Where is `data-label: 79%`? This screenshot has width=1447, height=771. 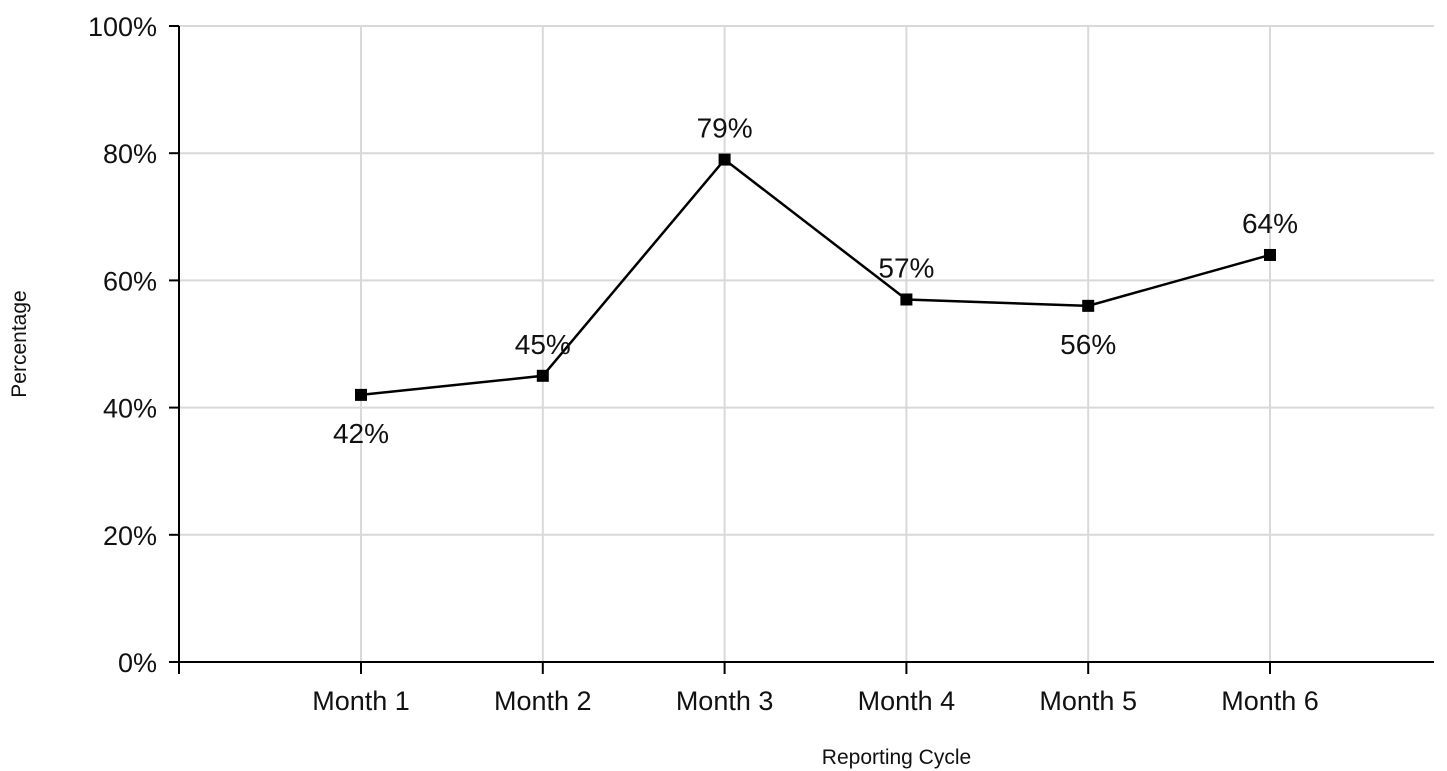 data-label: 79% is located at coordinates (725, 128).